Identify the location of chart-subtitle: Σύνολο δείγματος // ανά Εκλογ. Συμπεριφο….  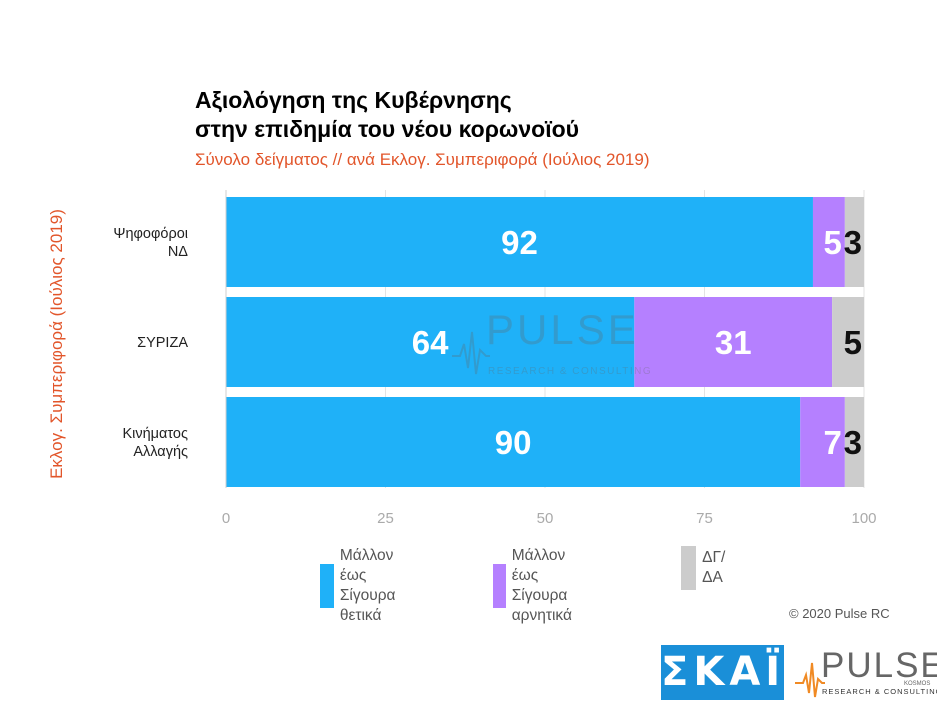
(422, 159).